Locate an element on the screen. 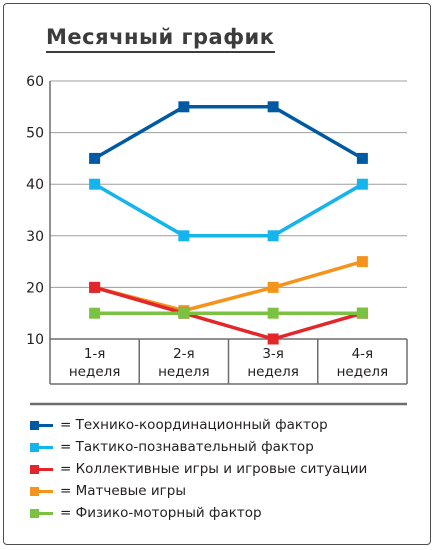  legend-item: = Матчевые игры is located at coordinates (230, 493).